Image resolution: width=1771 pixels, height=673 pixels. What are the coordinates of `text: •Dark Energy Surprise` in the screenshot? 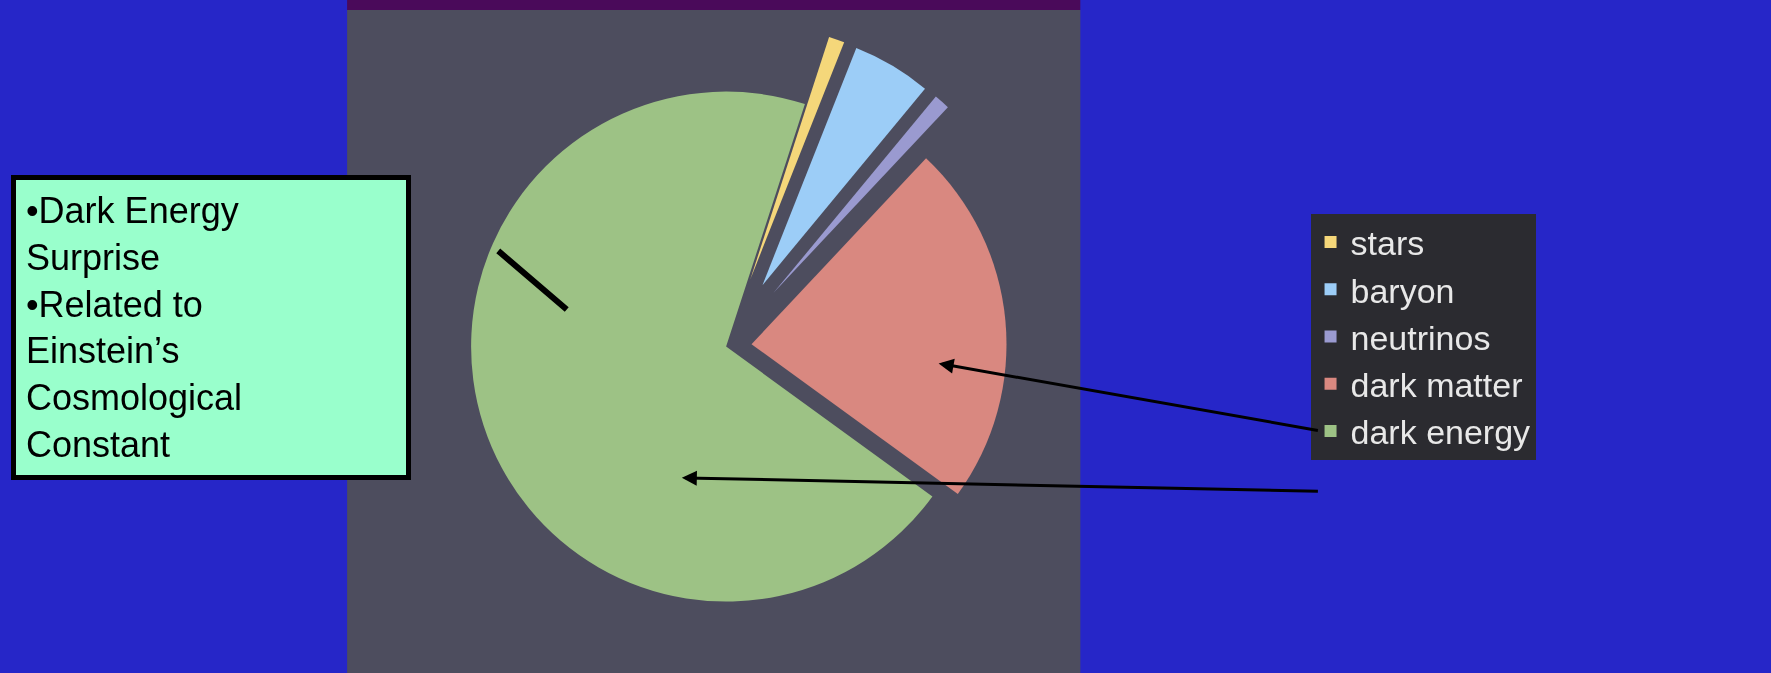 It's located at (132, 234).